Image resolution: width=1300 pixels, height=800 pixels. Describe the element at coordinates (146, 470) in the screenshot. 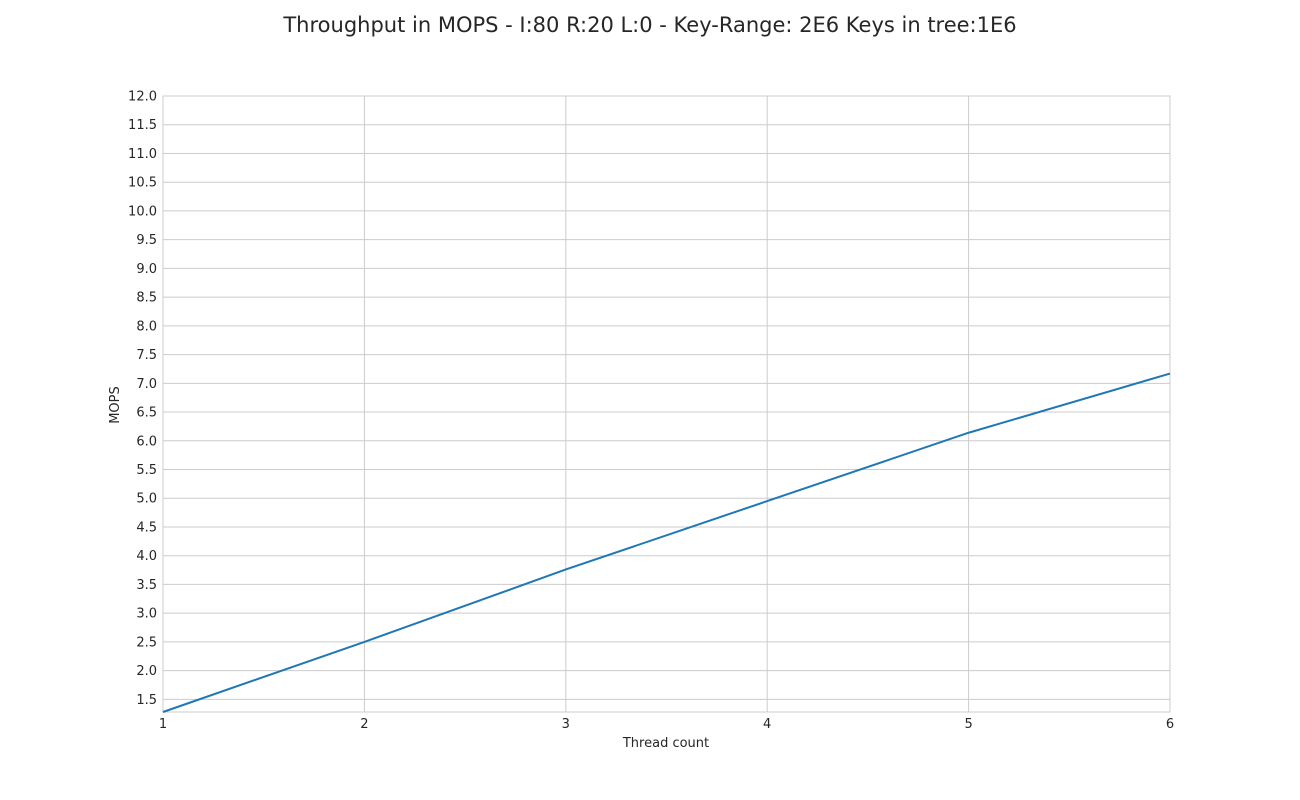

I see `y-tick-label: 5.5` at that location.